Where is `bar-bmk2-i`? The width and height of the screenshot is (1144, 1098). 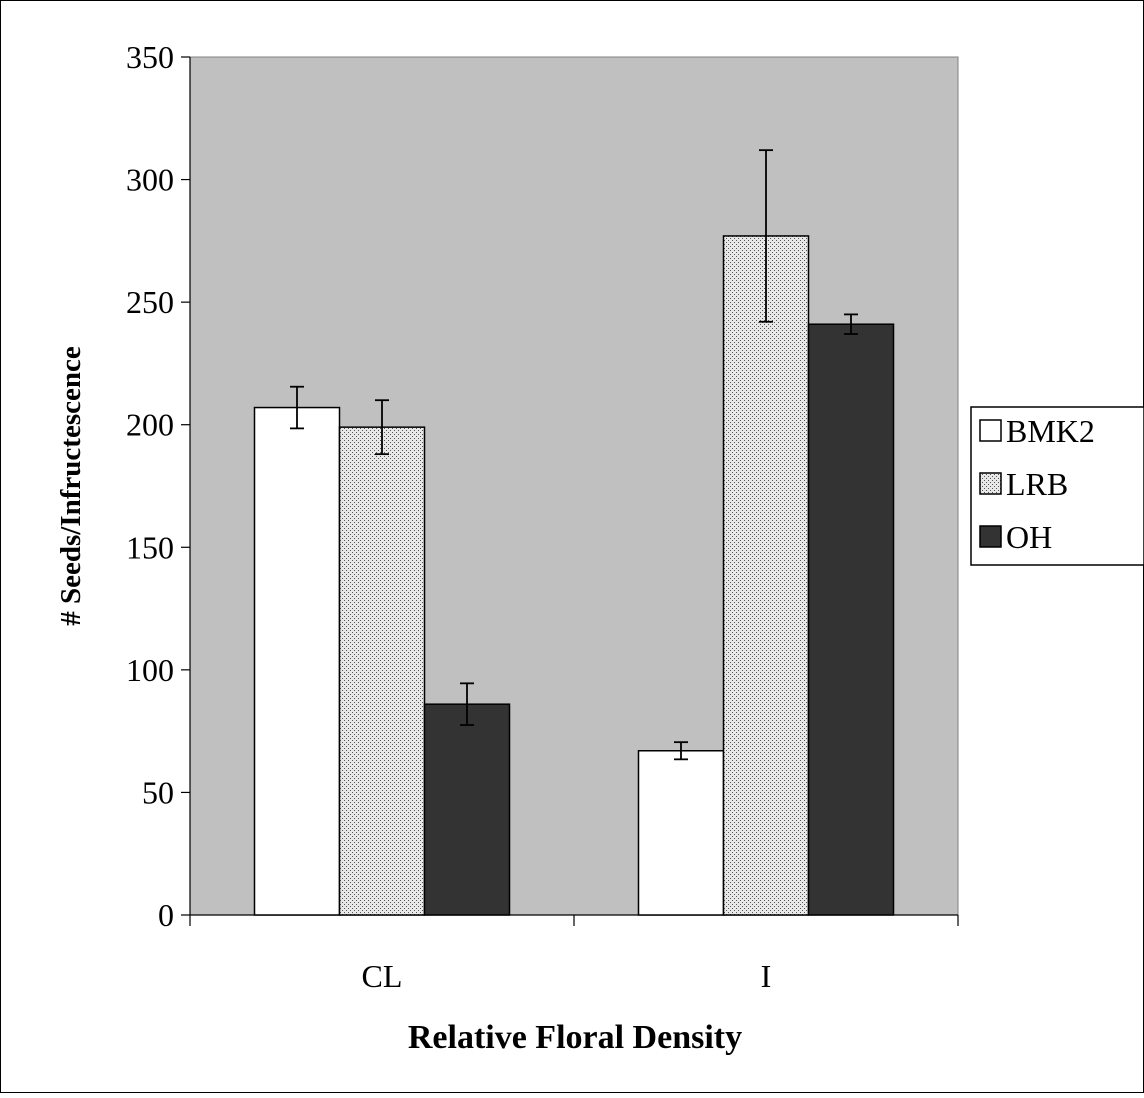
bar-bmk2-i is located at coordinates (681, 833).